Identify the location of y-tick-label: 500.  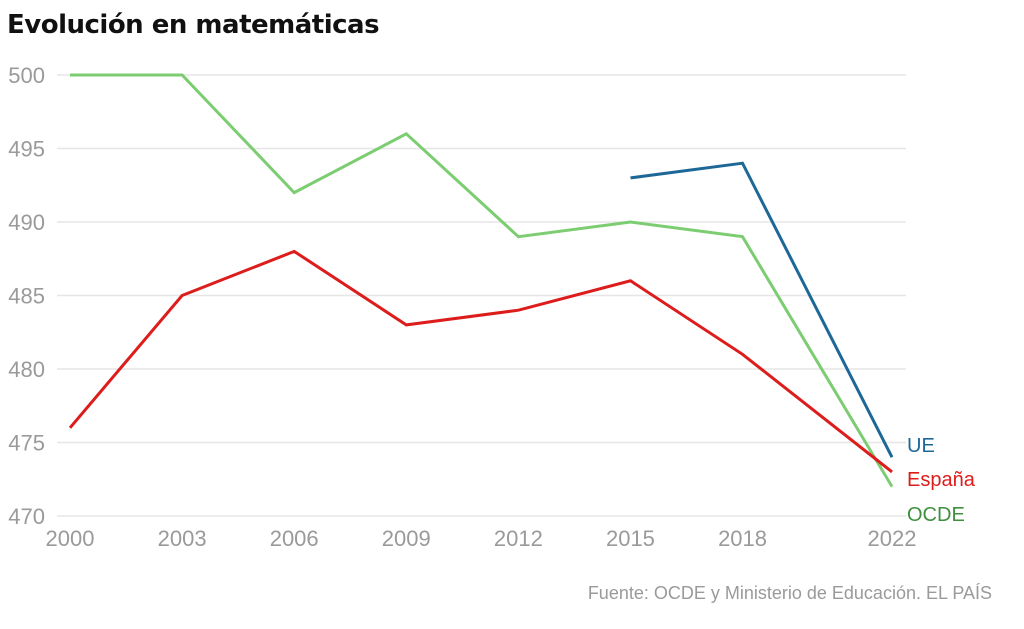
(26, 75).